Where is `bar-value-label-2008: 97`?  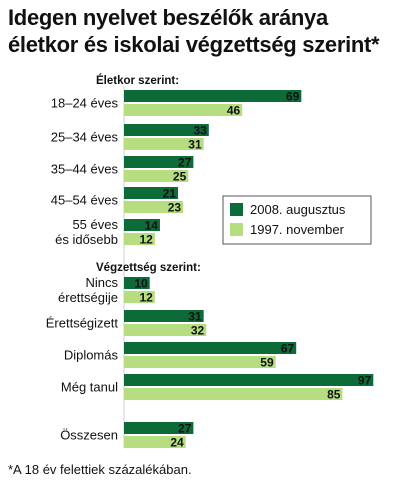
bar-value-label-2008: 97 is located at coordinates (365, 381).